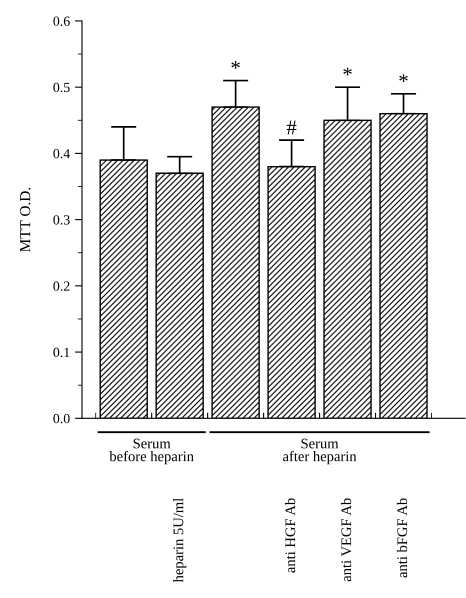 This screenshot has width=466, height=598. Describe the element at coordinates (319, 451) in the screenshot. I see `text: Serum after heparin` at that location.